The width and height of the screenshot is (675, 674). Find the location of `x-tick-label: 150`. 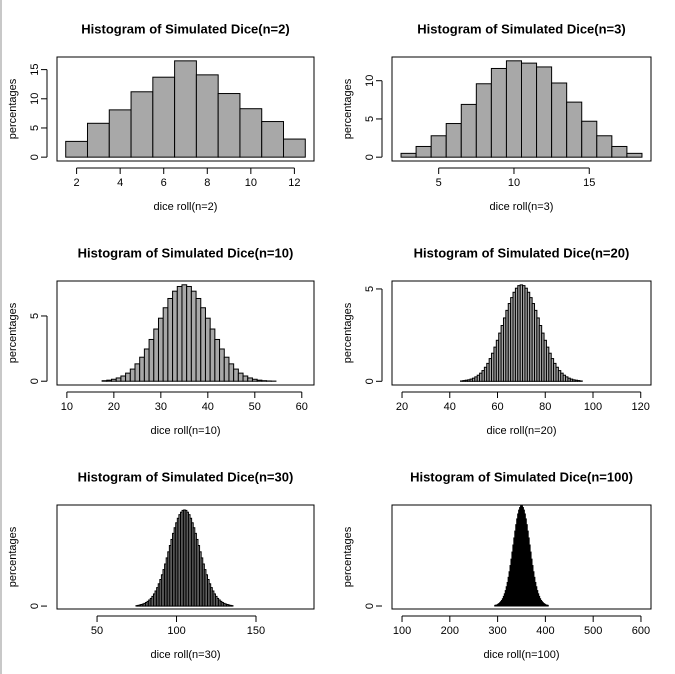

x-tick-label: 150 is located at coordinates (256, 631).